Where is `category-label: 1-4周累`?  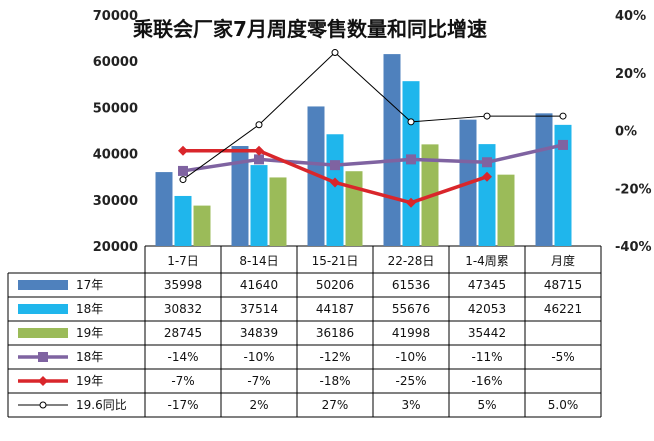
category-label: 1-4周累 is located at coordinates (487, 261).